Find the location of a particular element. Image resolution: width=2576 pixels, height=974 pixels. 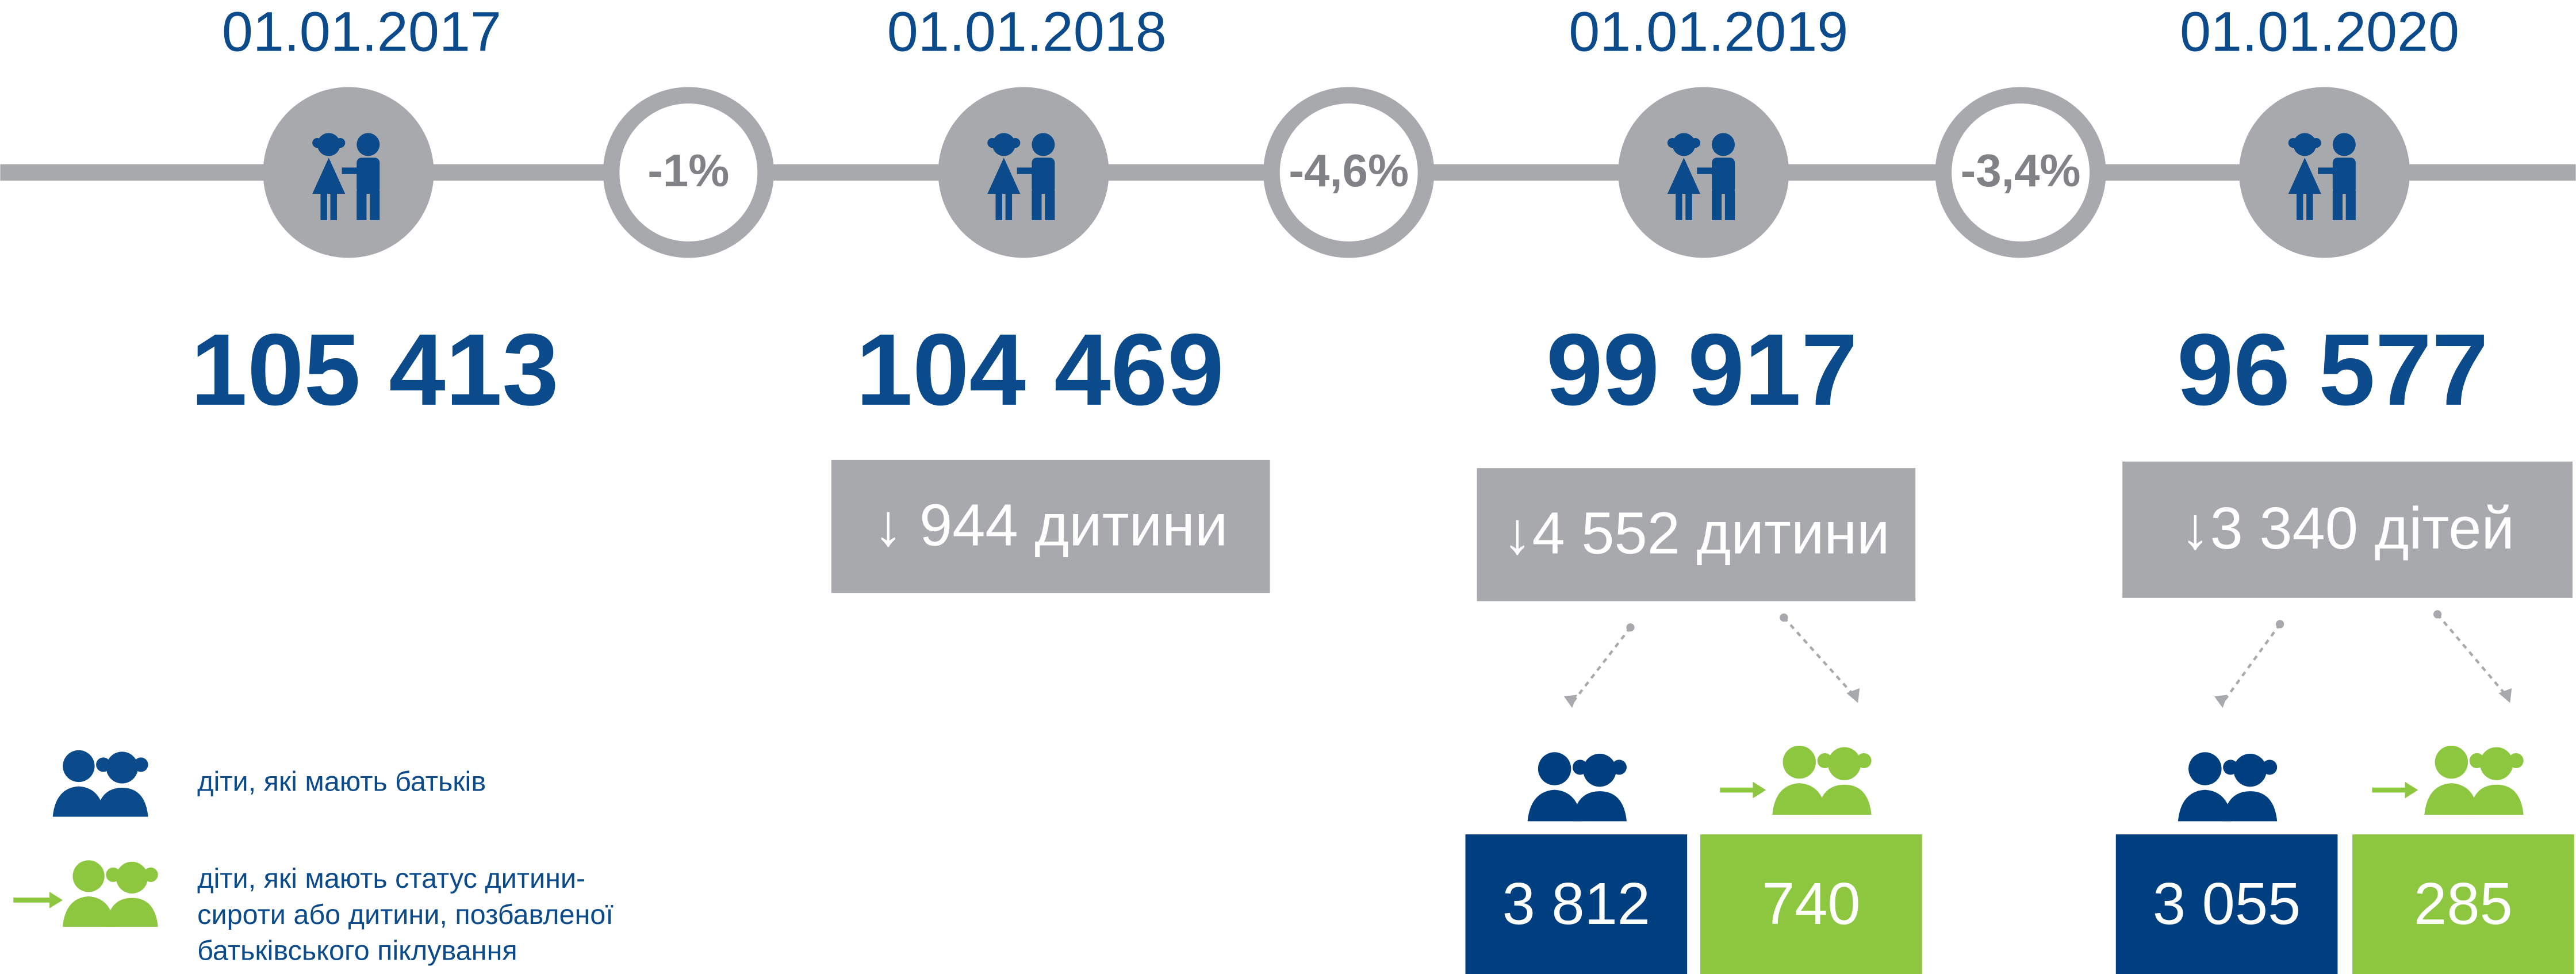

date: 01.01.2020 is located at coordinates (2319, 32).